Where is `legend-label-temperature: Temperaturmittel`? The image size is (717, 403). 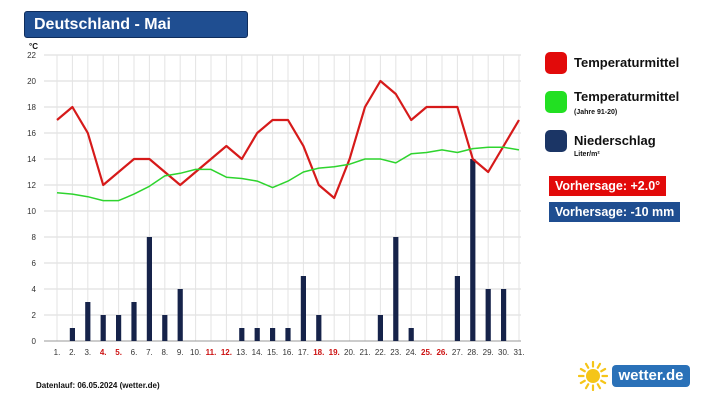
legend-label-temperature: Temperaturmittel is located at coordinates (627, 62).